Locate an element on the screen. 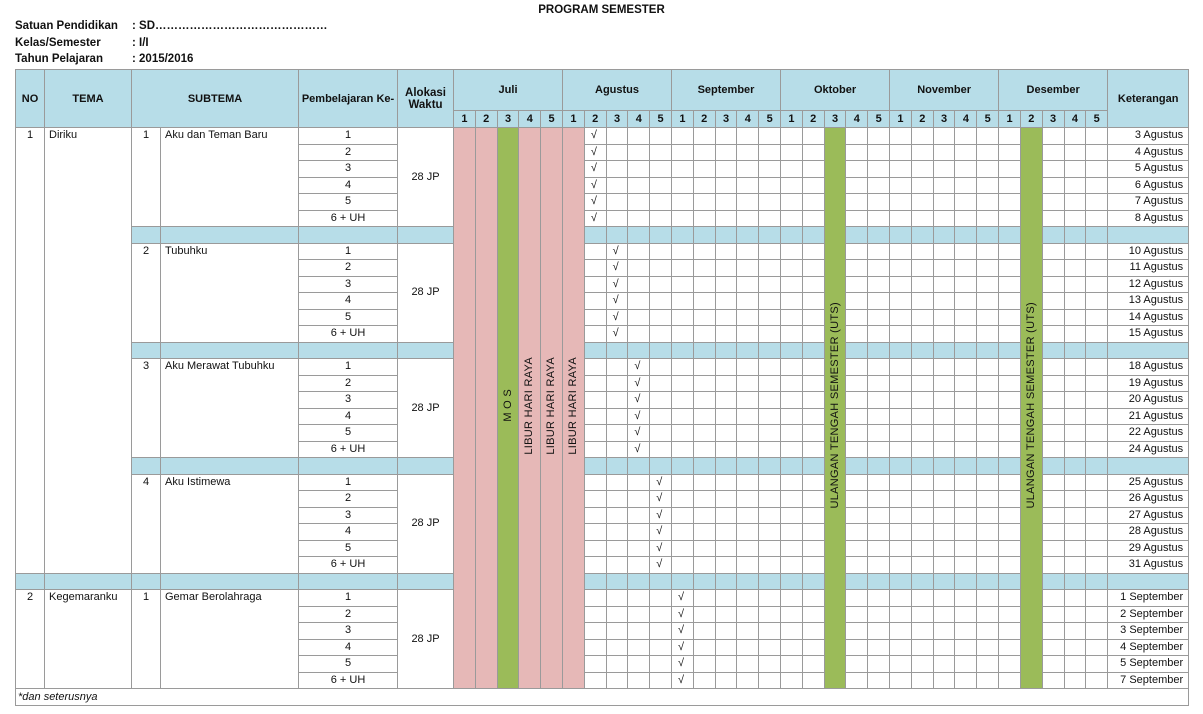 The height and width of the screenshot is (714, 1203). header-alokasi: Alokasi Waktu is located at coordinates (426, 98).